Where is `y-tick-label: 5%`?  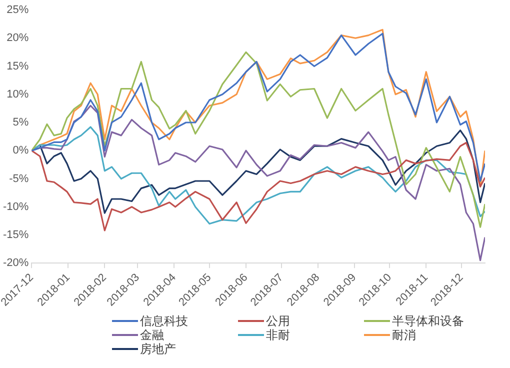
y-tick-label: 5% is located at coordinates (20, 122).